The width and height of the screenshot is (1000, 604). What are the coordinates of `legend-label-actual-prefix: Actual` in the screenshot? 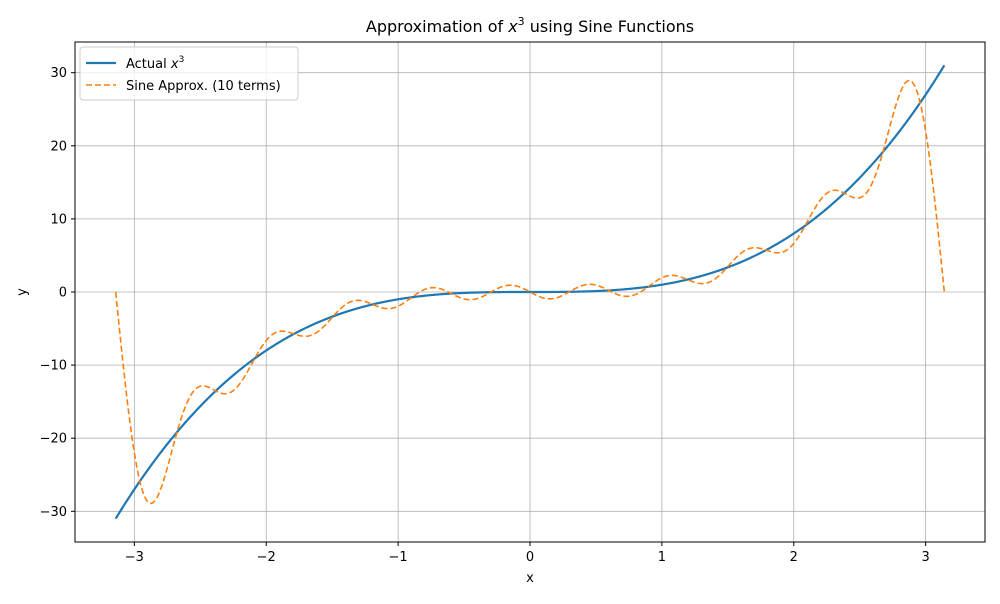 It's located at (148, 64).